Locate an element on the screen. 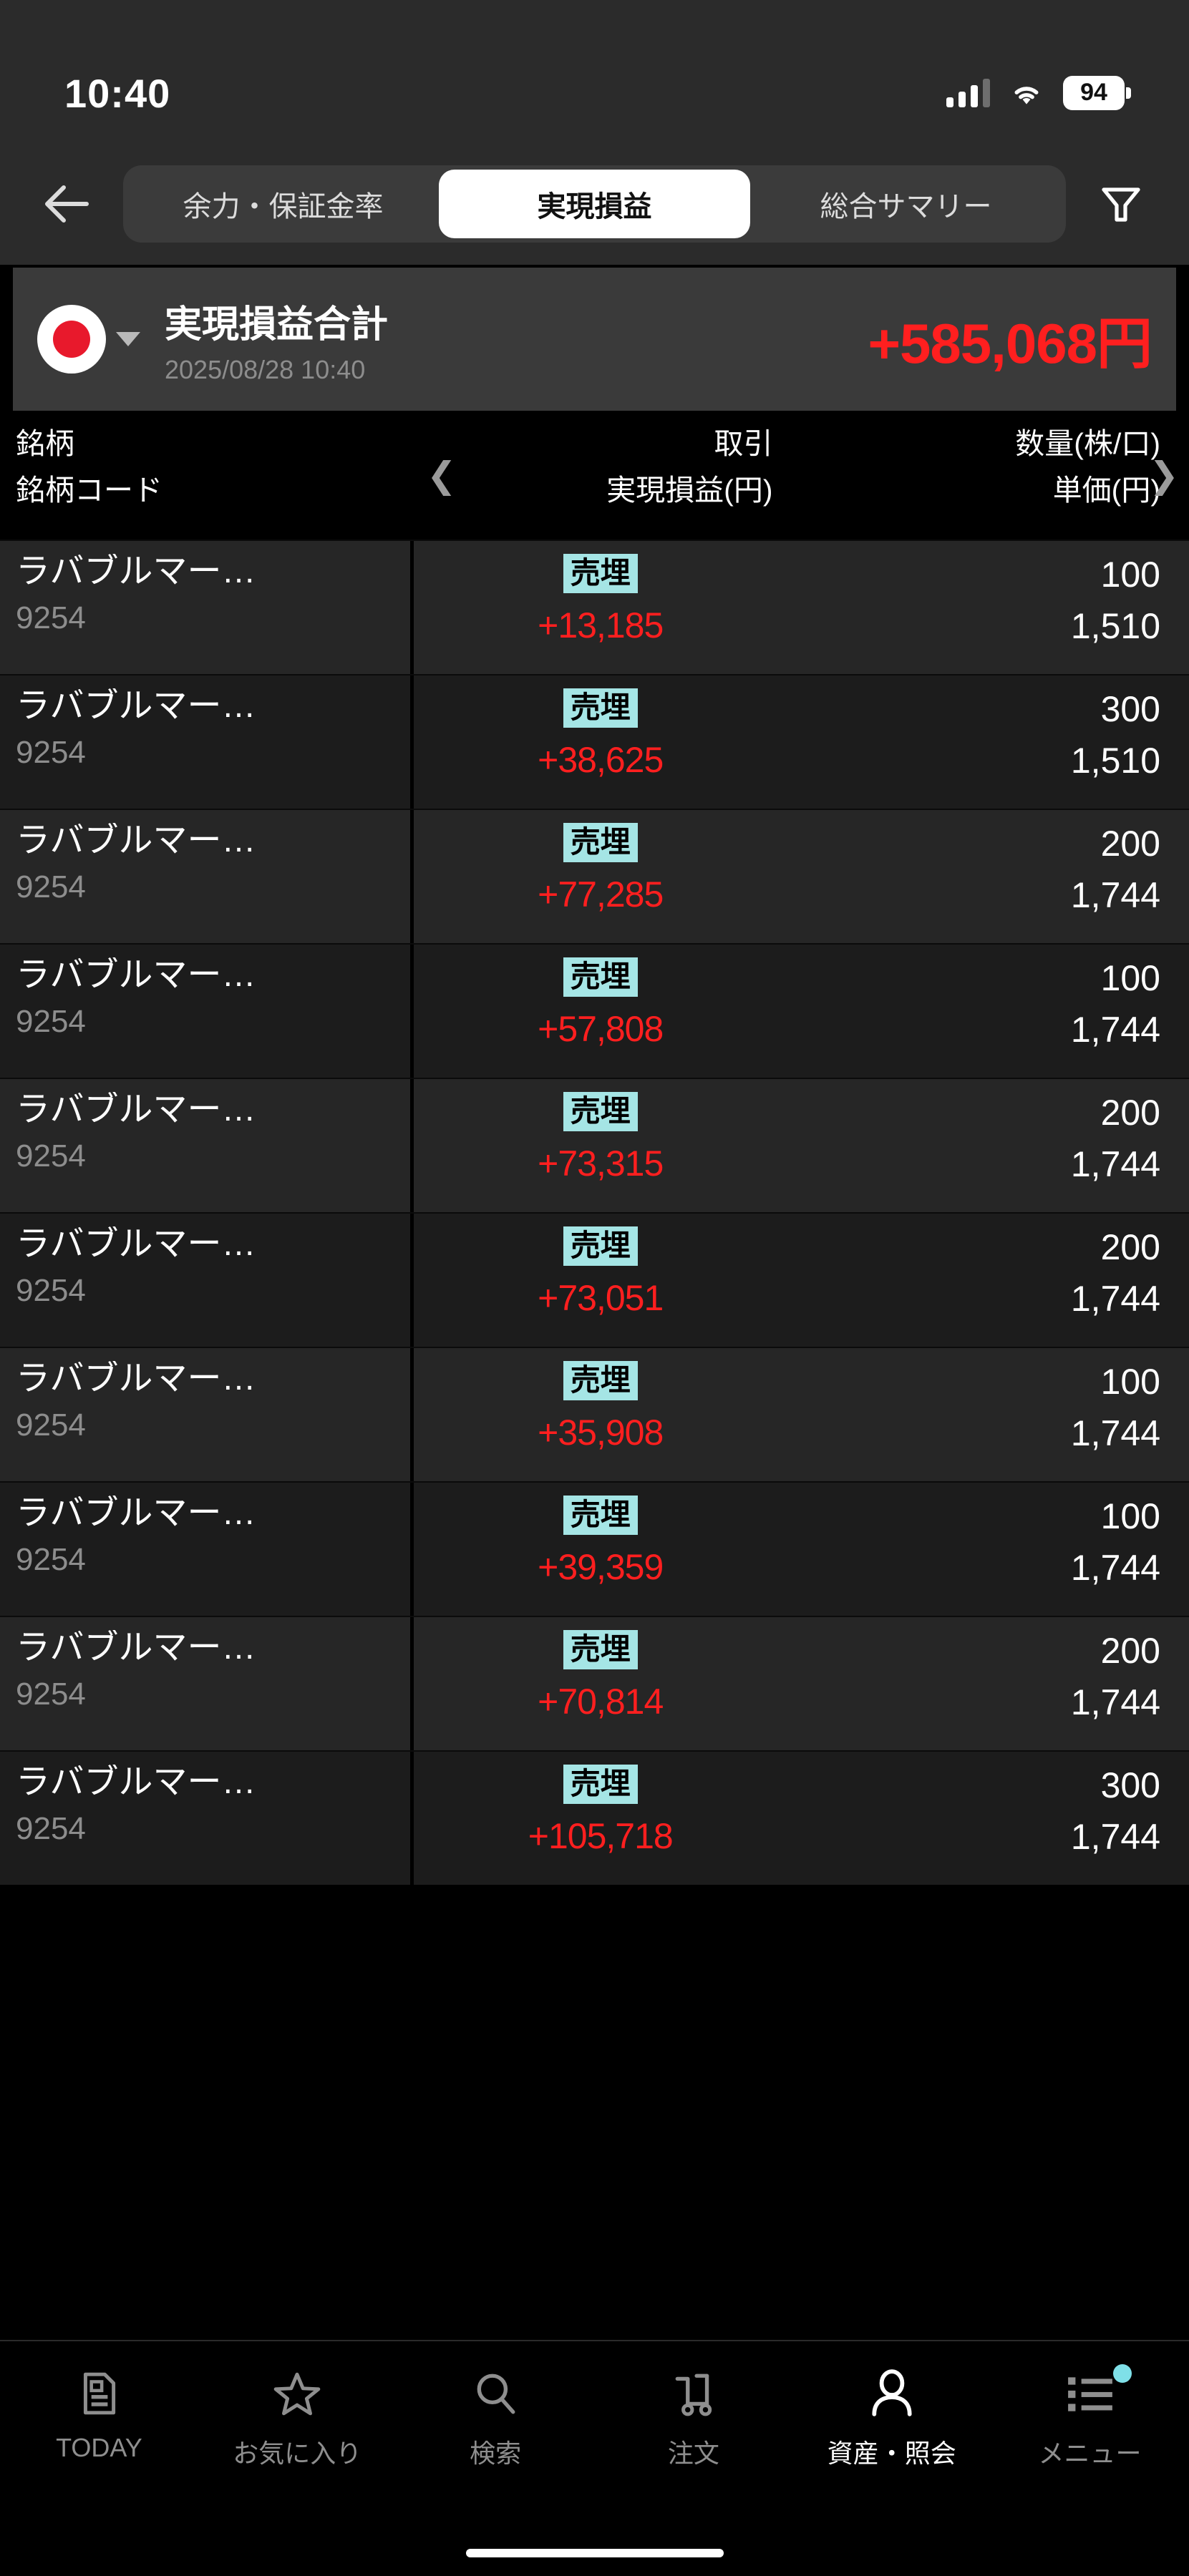 This screenshot has width=1189, height=2576. person-icon is located at coordinates (892, 2393).